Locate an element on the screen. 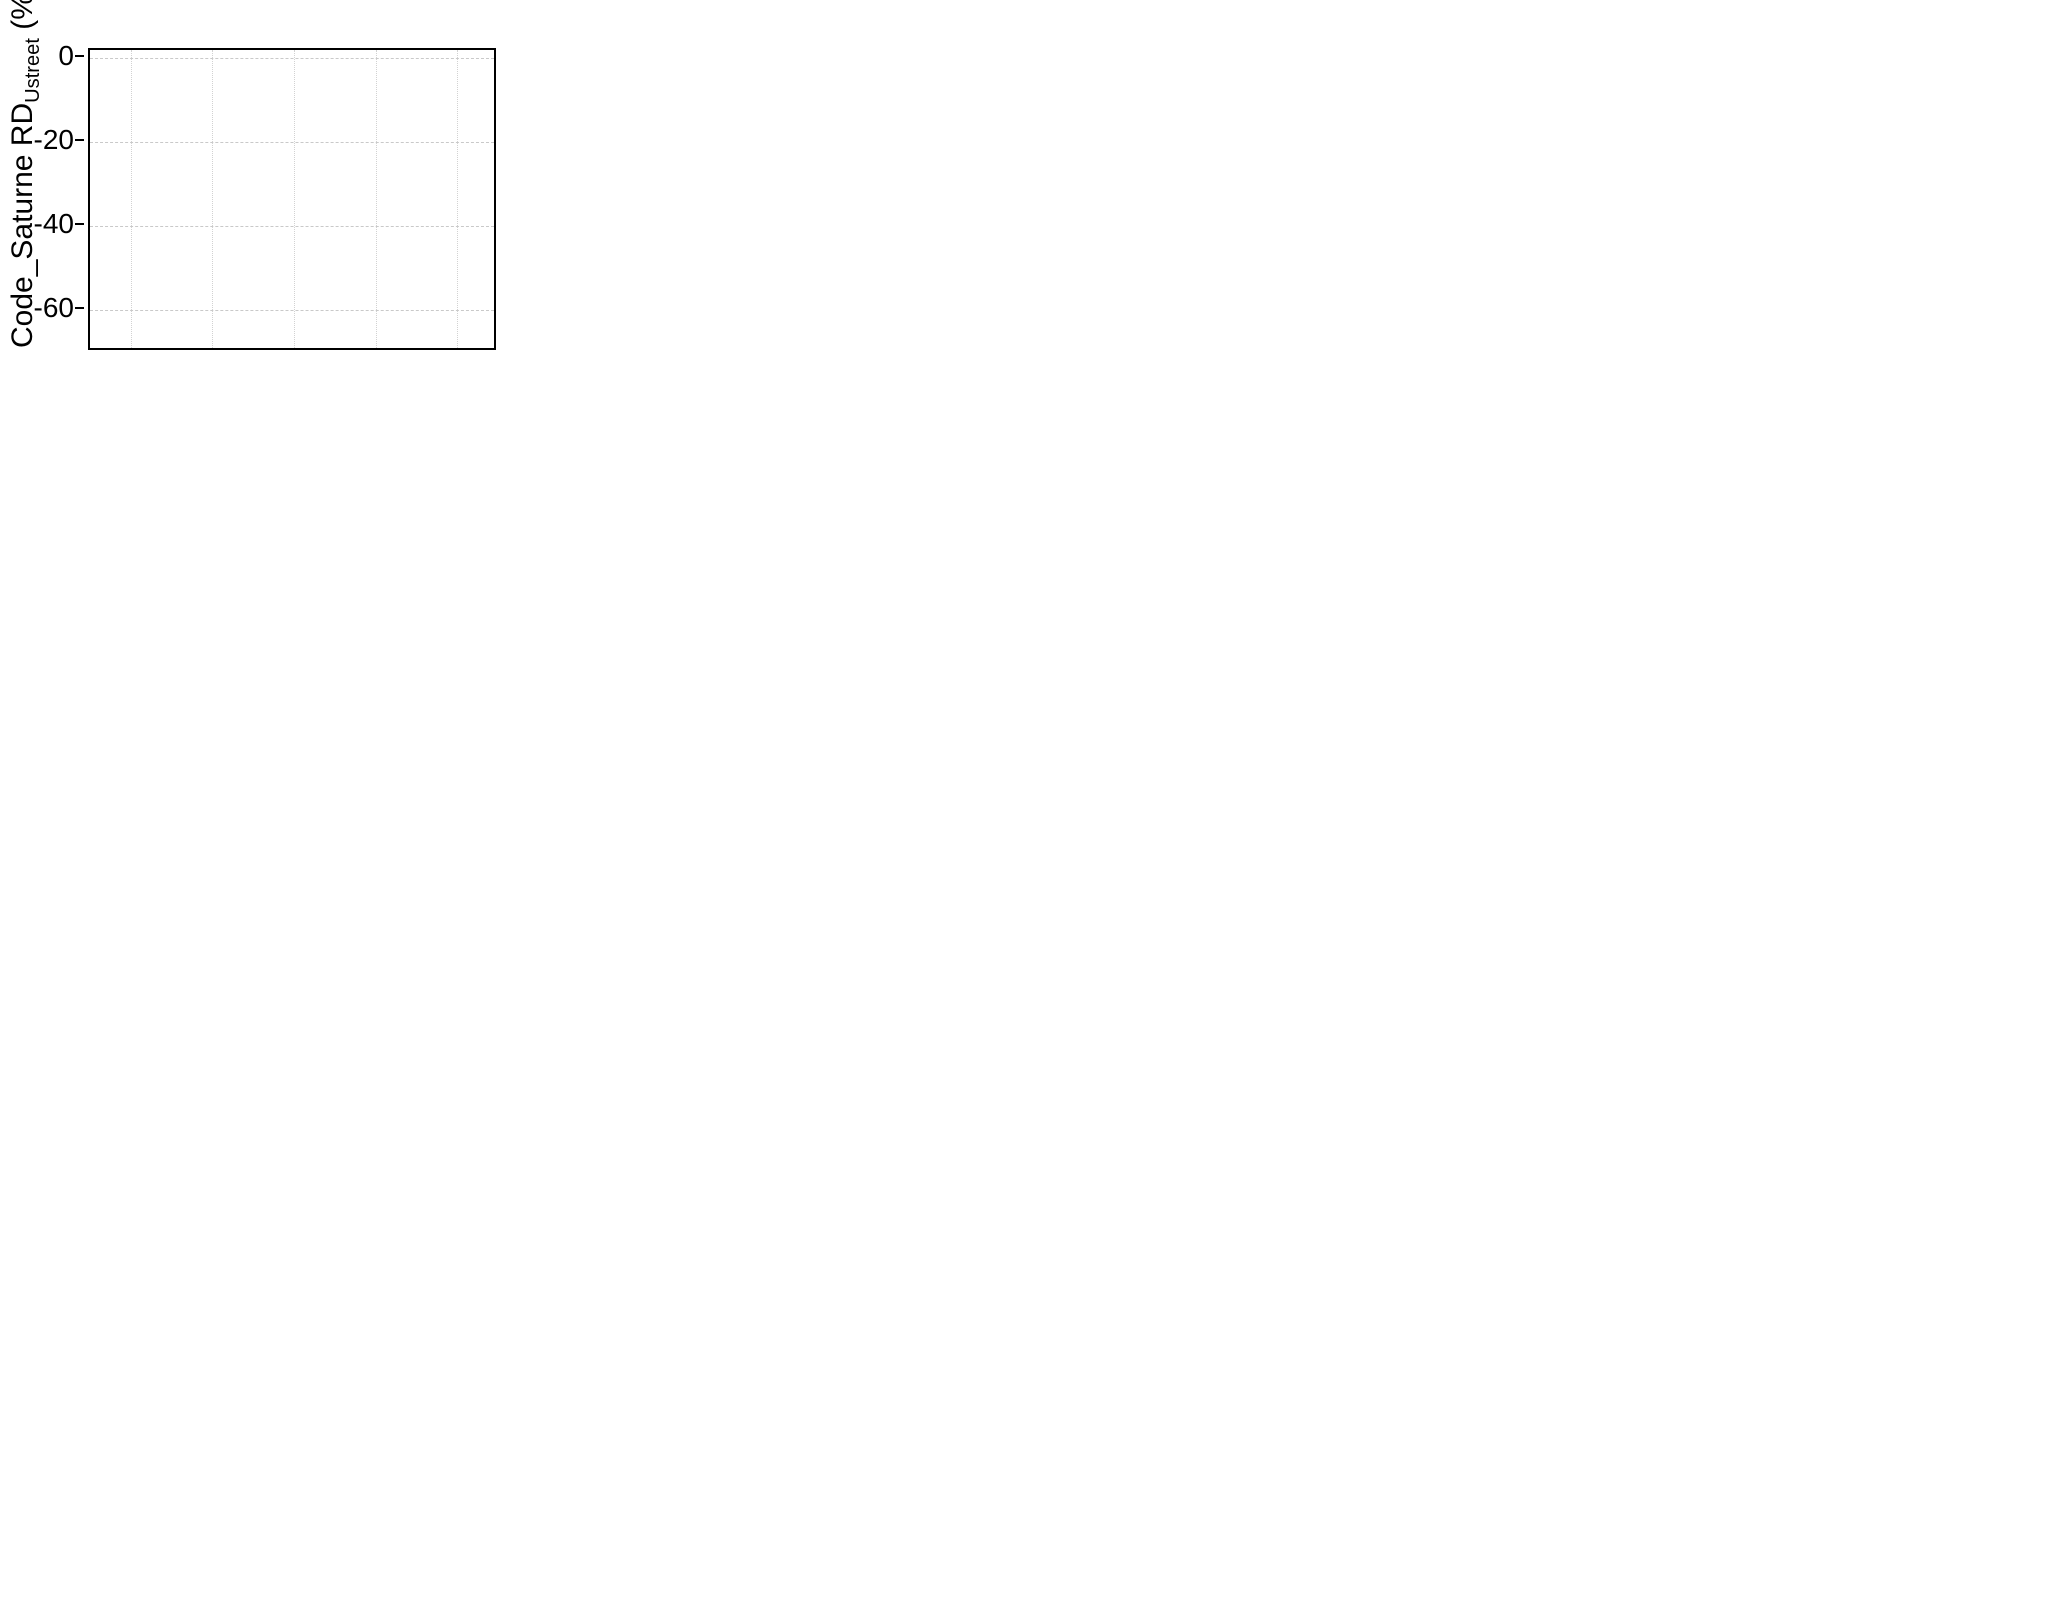  plot-frame is located at coordinates (292, 199).